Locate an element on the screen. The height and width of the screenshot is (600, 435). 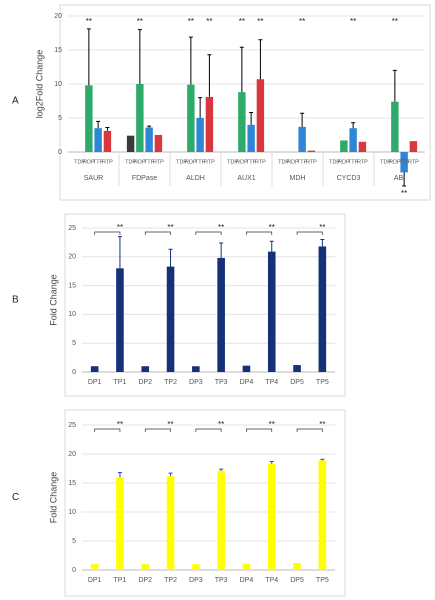
x-tick-label: AUX1 is located at coordinates (246, 178).